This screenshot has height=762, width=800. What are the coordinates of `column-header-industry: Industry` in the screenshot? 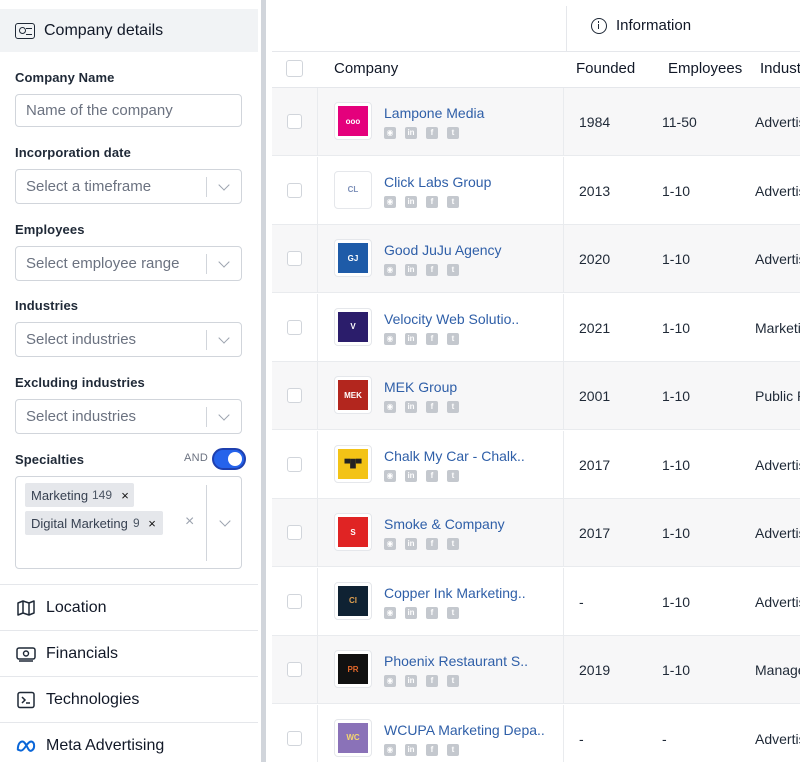 It's located at (780, 68).